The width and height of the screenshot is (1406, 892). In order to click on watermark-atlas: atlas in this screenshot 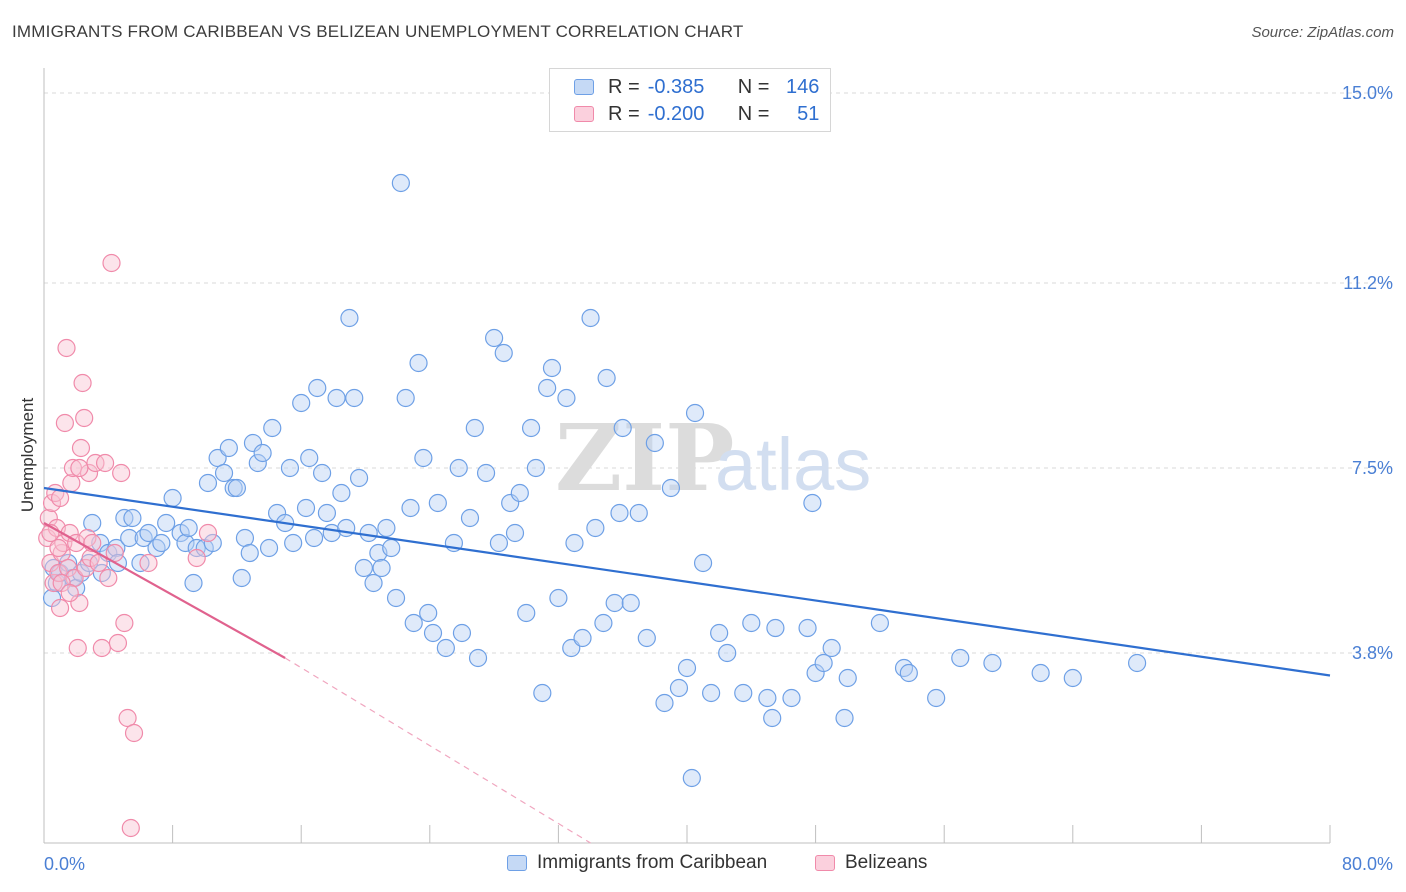, I will do `click(793, 464)`.